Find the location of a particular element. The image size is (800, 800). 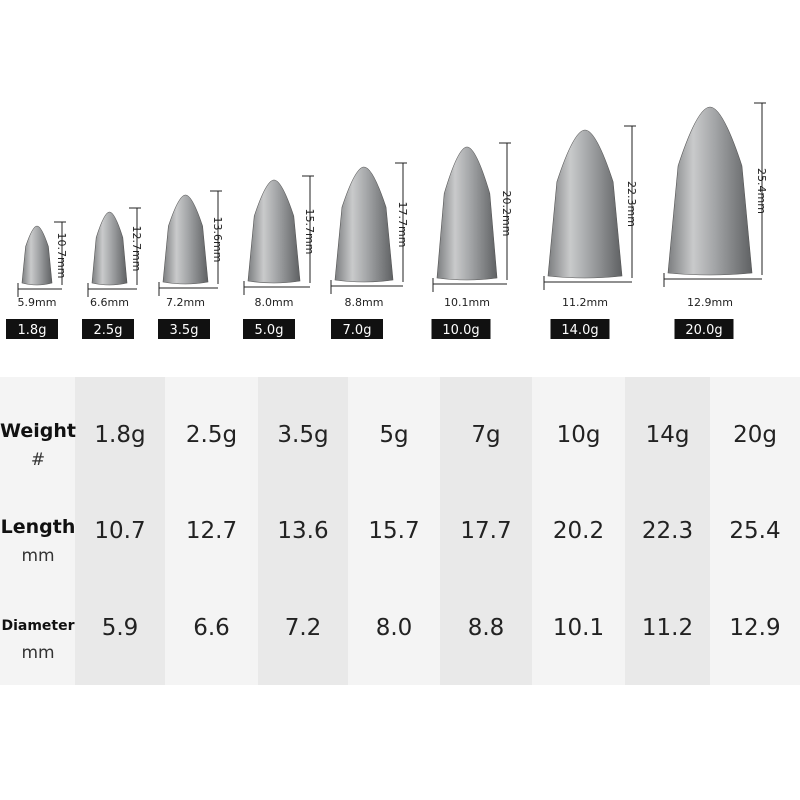

cell: 10g is located at coordinates (579, 435).